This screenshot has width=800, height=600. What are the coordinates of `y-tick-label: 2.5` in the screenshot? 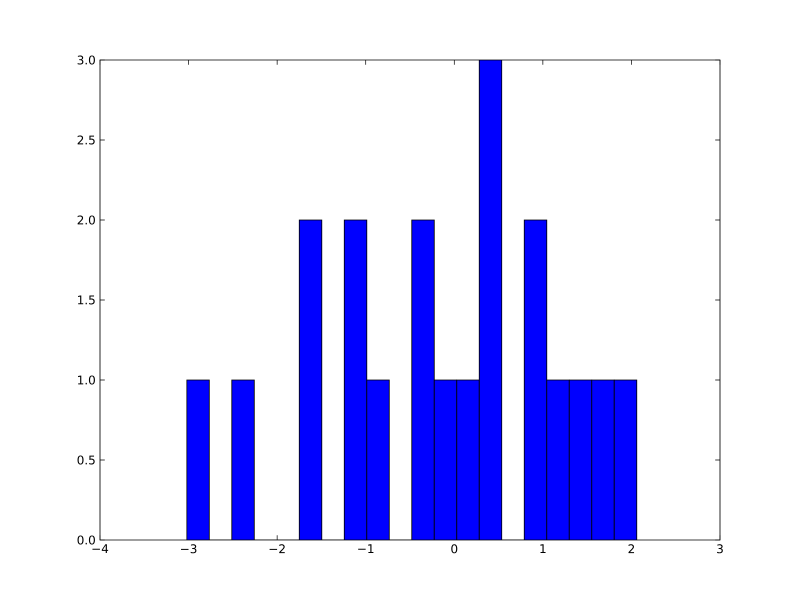 It's located at (86, 140).